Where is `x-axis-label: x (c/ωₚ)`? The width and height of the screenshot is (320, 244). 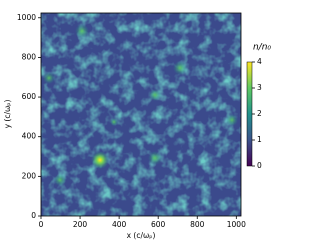
x-axis-label: x (c/ωₚ) is located at coordinates (141, 235).